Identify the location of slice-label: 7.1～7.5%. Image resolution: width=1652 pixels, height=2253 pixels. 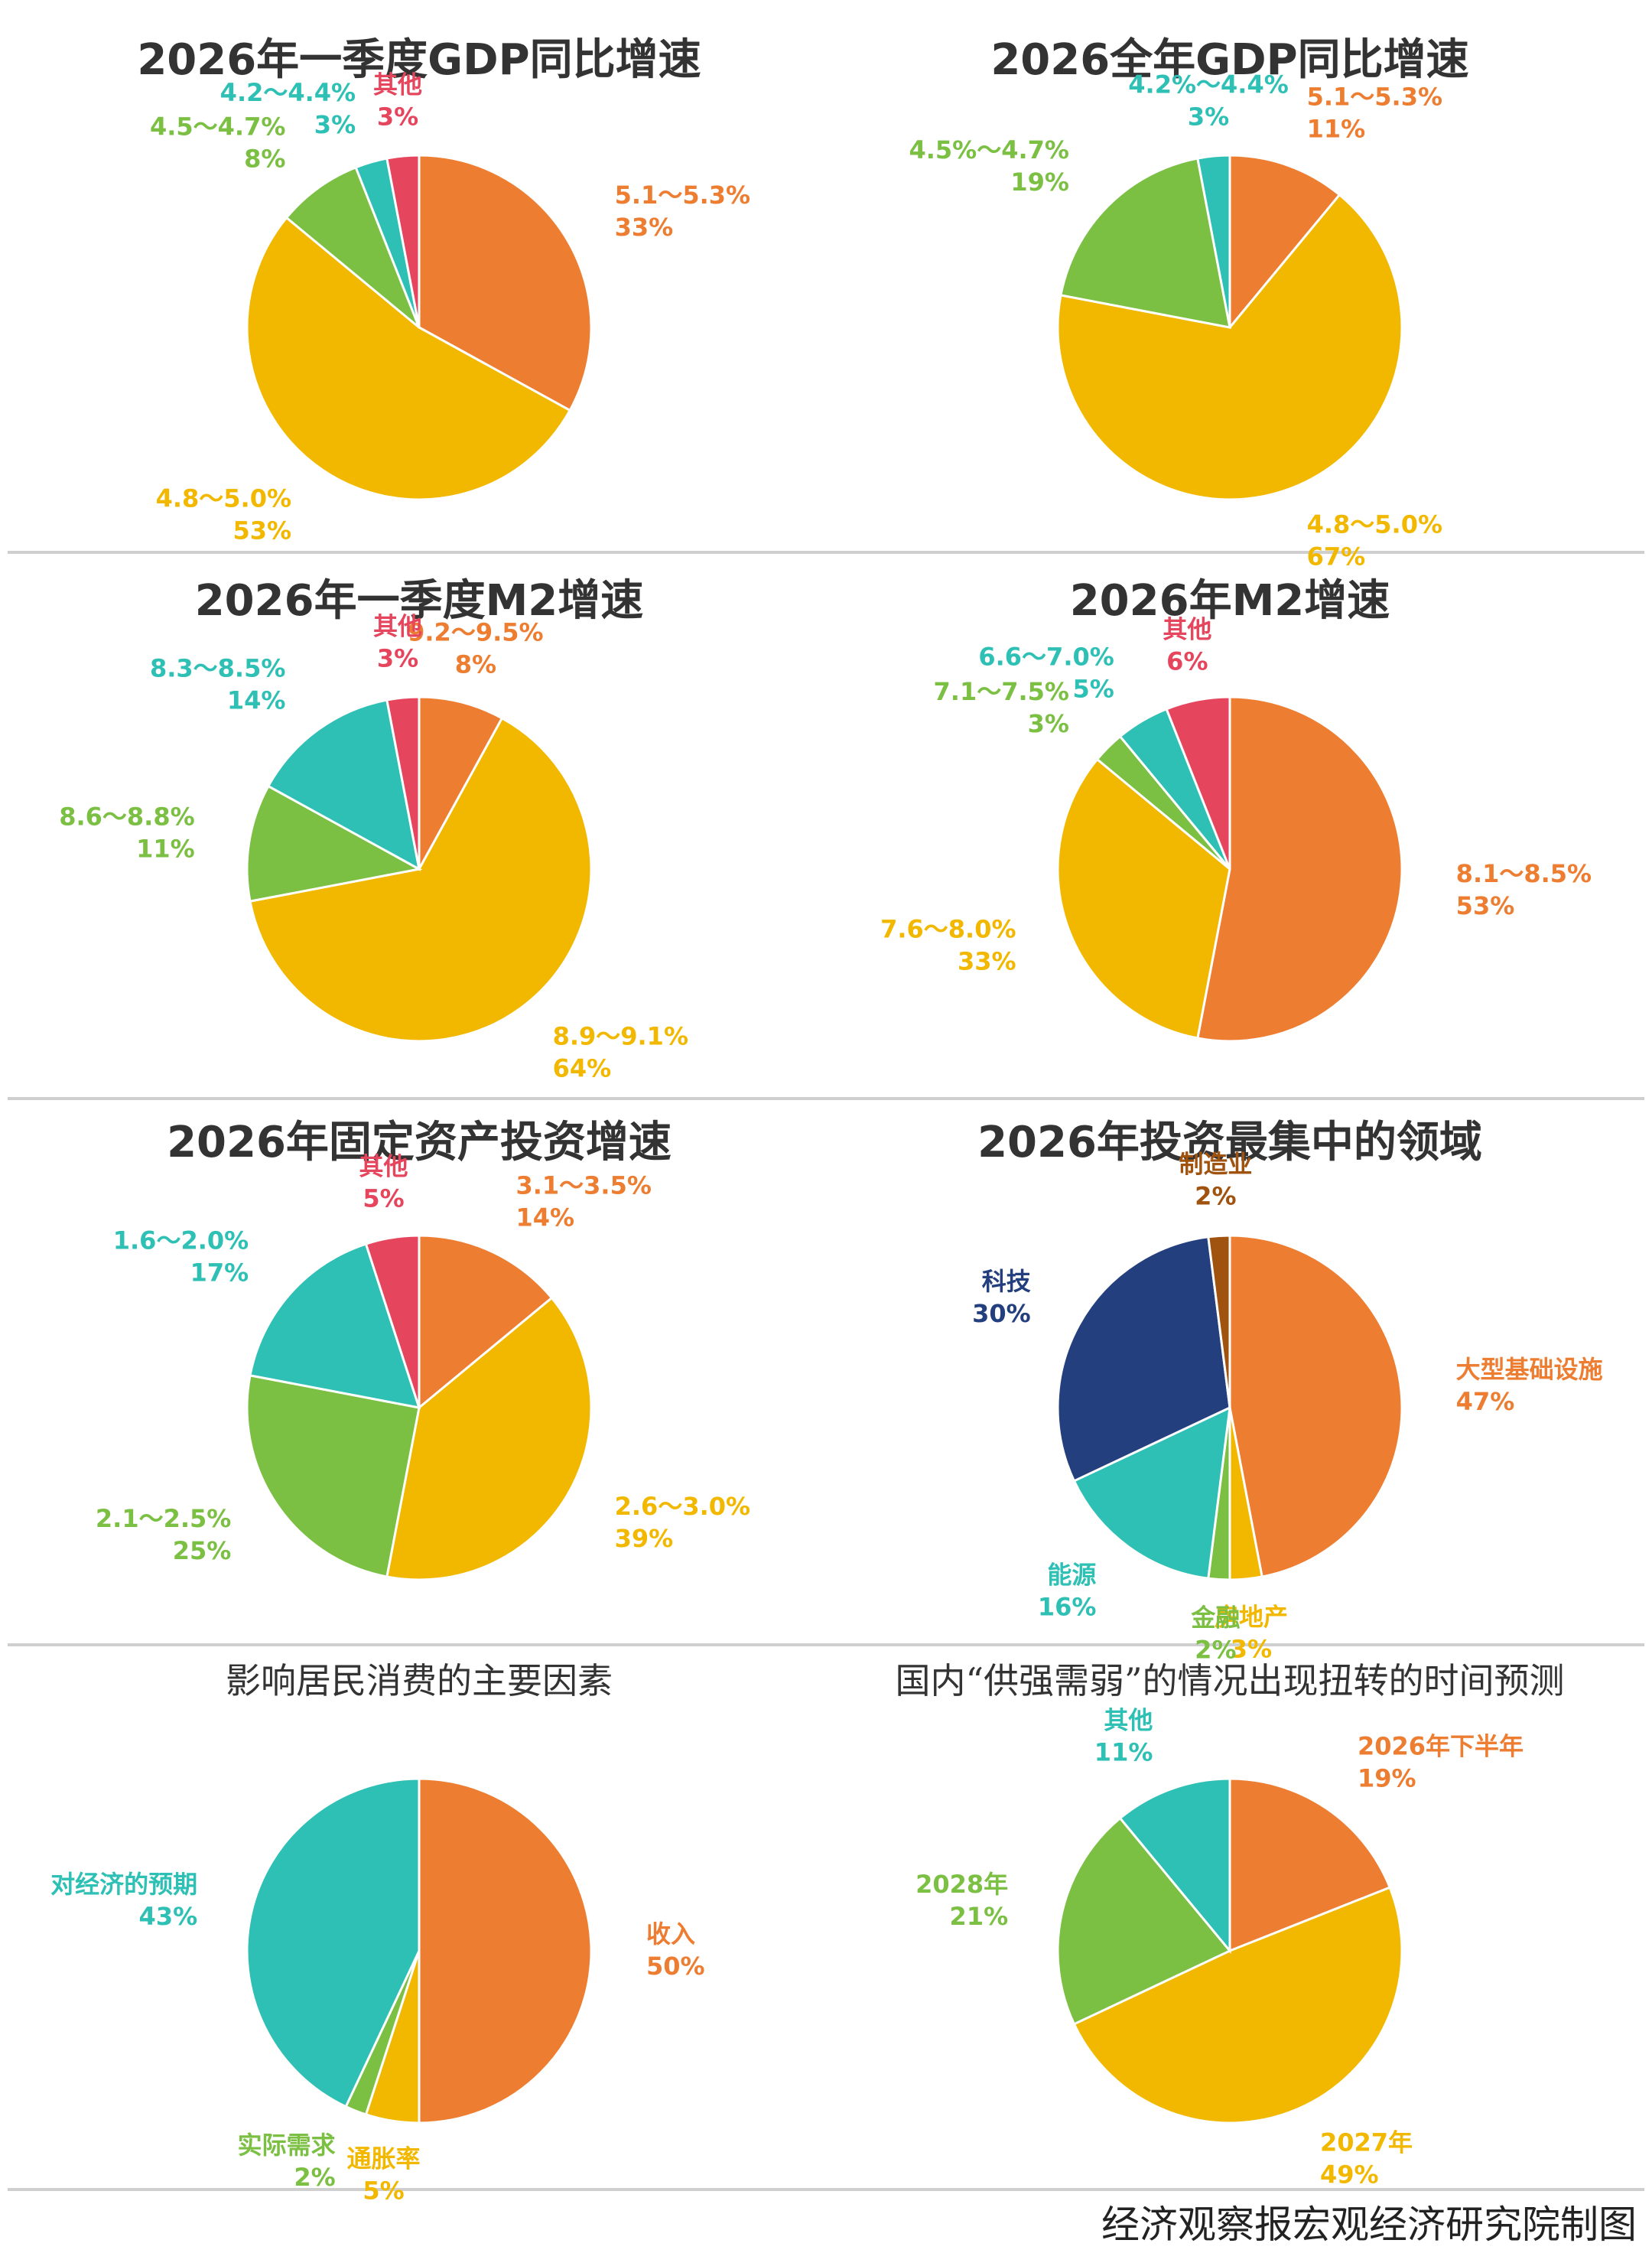
(1002, 691).